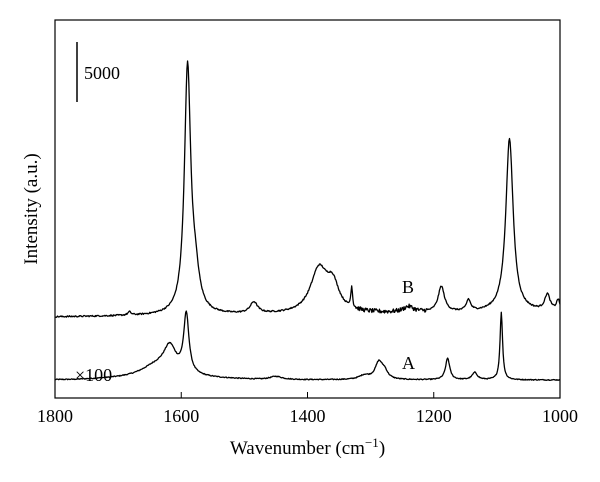 Image resolution: width=600 pixels, height=482 pixels. Describe the element at coordinates (55, 416) in the screenshot. I see `x-tick-label: 1800` at that location.